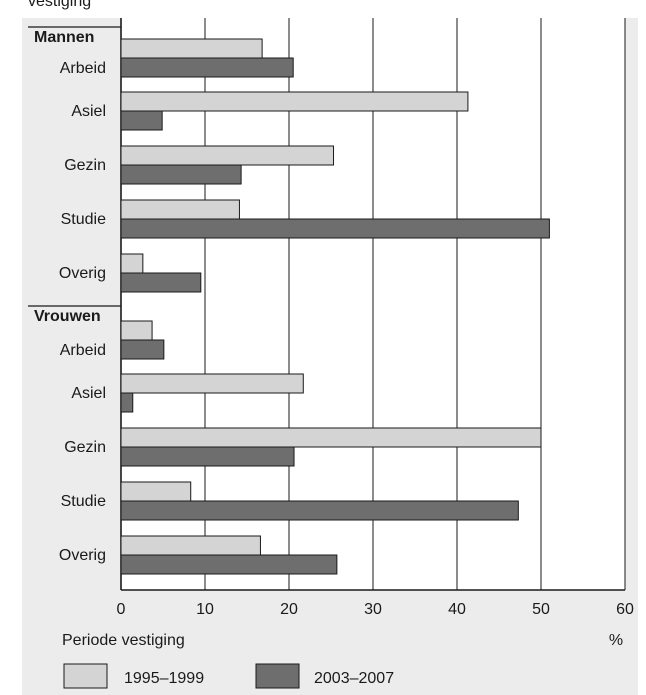 This screenshot has width=646, height=695. What do you see at coordinates (625, 609) in the screenshot?
I see `x-tick-label: 60` at bounding box center [625, 609].